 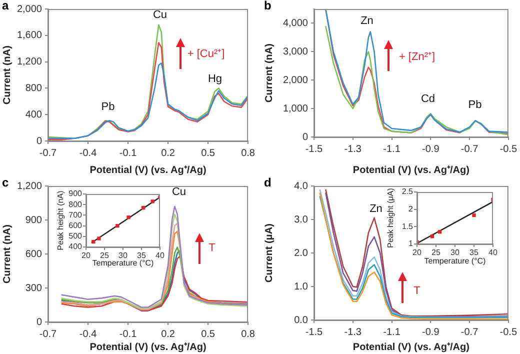 I want to click on y-axis-title: Current (μA), so click(x=269, y=253).